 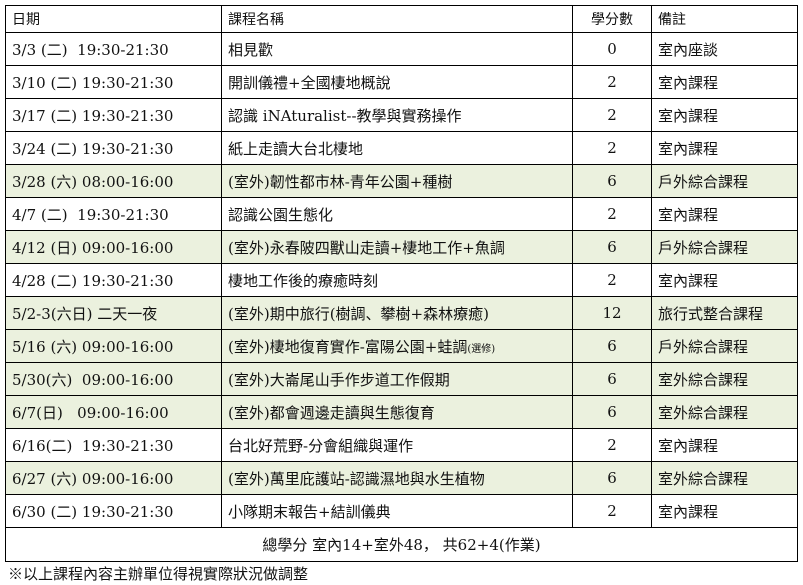 I want to click on course-name: 小隊期末報告+結訓儀典, so click(x=309, y=511).